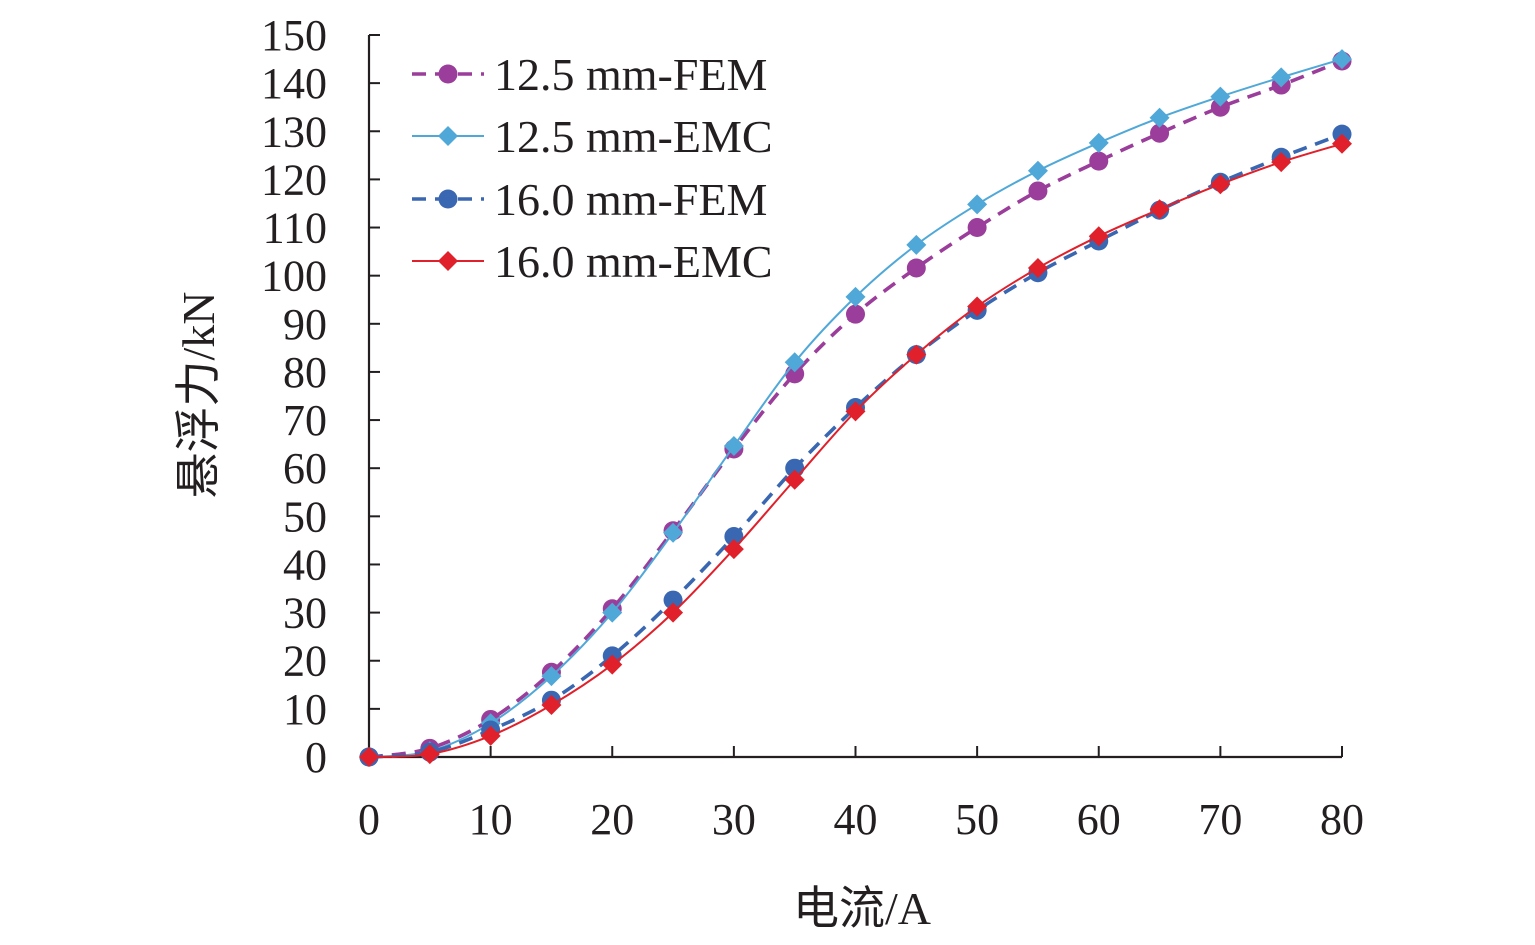 The image size is (1535, 945). I want to click on legend-label: 16.0 mm-FEM, so click(630, 199).